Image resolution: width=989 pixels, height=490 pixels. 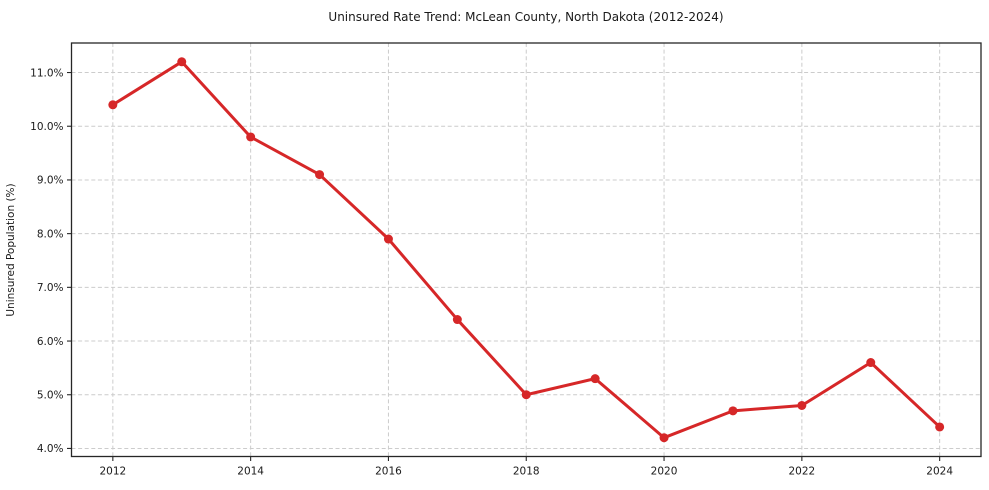 What do you see at coordinates (50, 288) in the screenshot?
I see `y-tick-label: 7.0%` at bounding box center [50, 288].